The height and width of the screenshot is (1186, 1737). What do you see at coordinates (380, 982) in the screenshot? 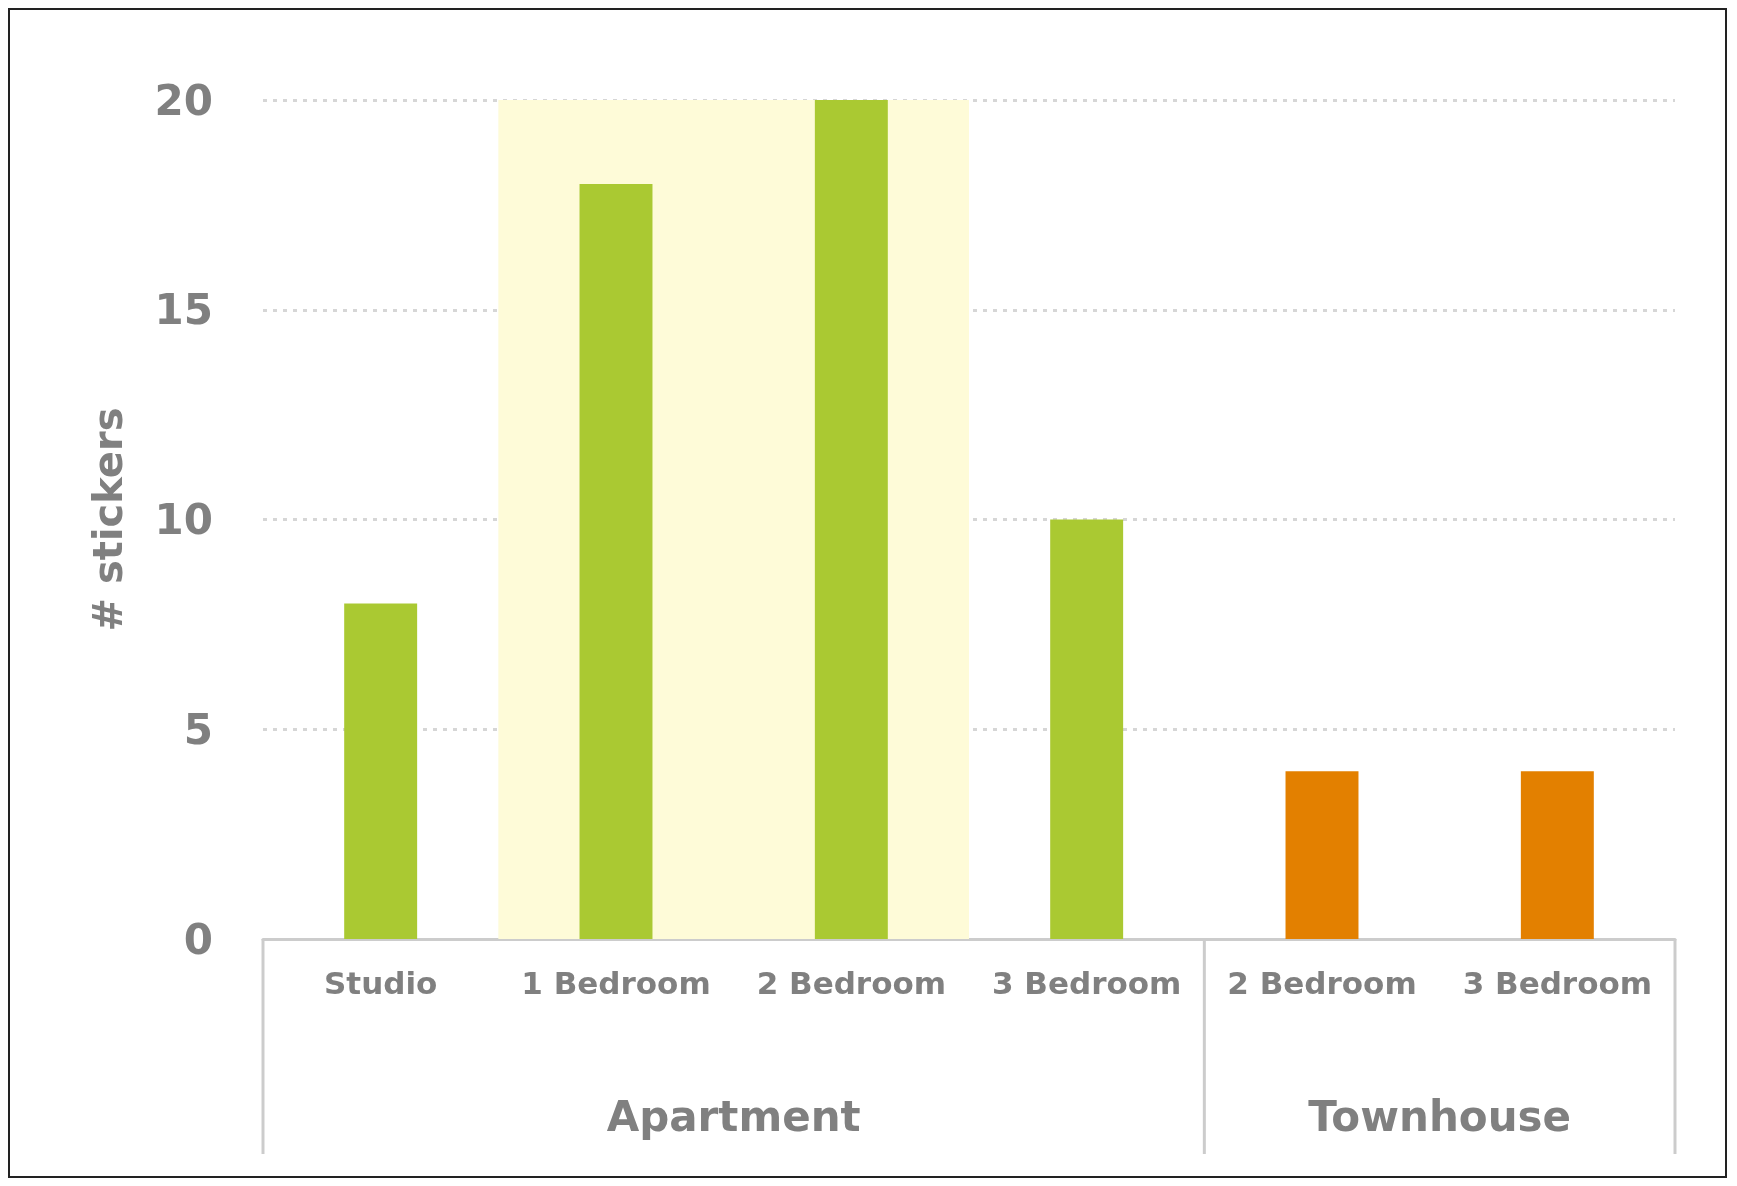
I see `x-tick-label: Studio` at bounding box center [380, 982].